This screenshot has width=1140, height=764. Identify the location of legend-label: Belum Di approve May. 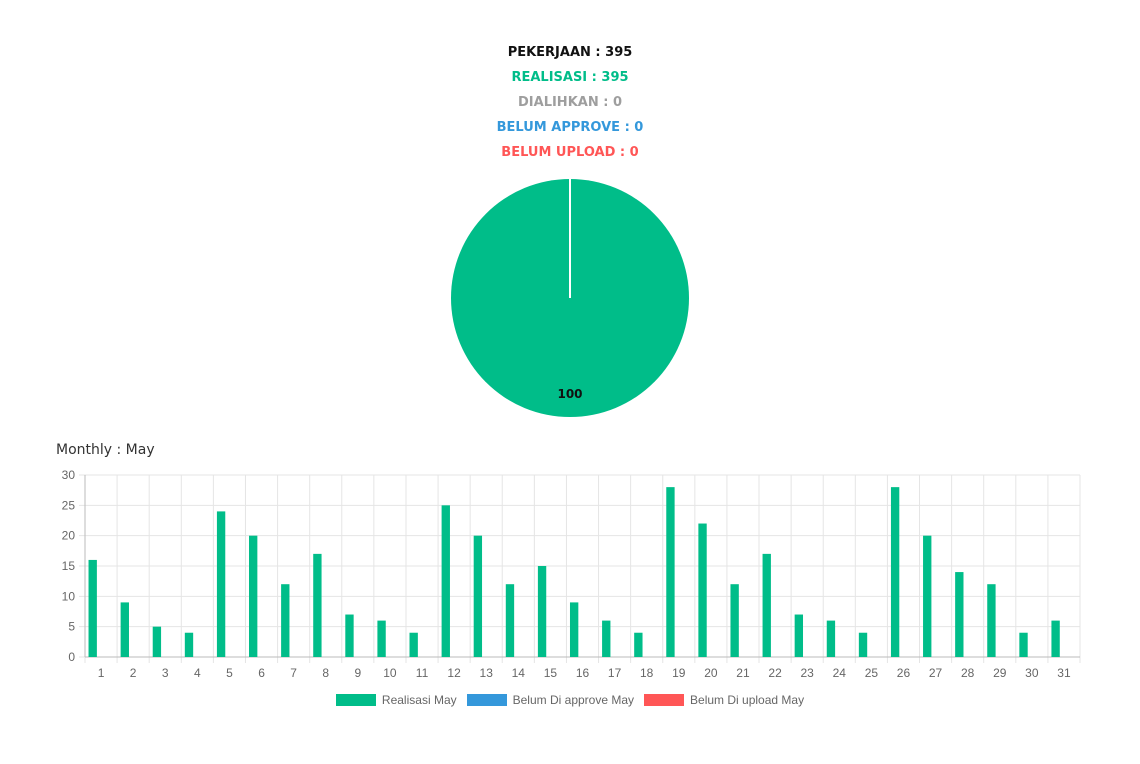
(573, 700).